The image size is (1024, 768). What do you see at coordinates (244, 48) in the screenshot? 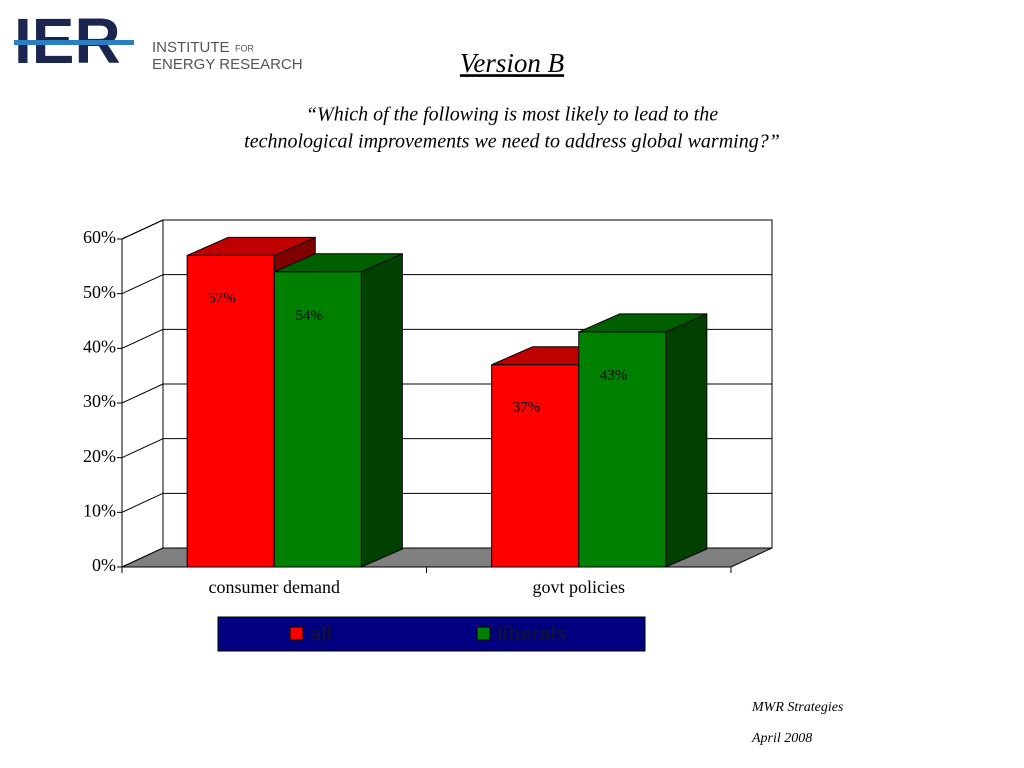
I see `logo-line1-small: FOR` at bounding box center [244, 48].